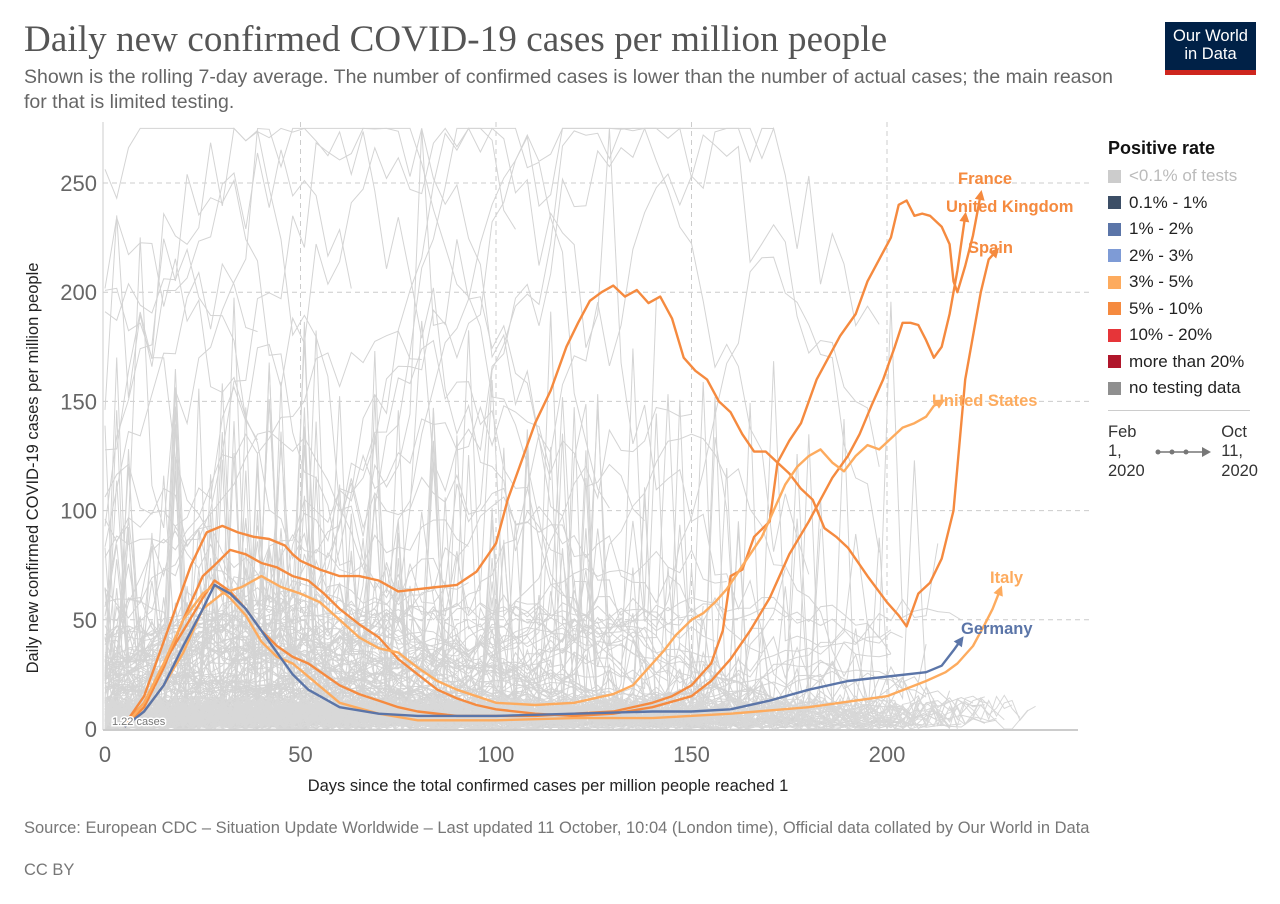 The image size is (1280, 904). I want to click on legend-label: 2% - 3%, so click(1161, 255).